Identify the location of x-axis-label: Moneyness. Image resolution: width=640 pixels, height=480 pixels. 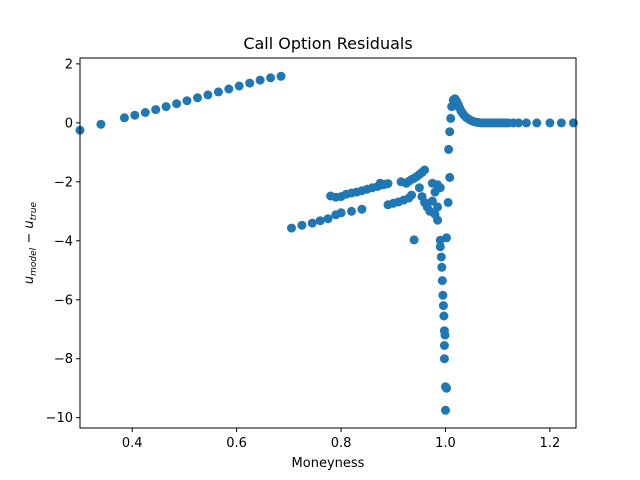
(328, 463).